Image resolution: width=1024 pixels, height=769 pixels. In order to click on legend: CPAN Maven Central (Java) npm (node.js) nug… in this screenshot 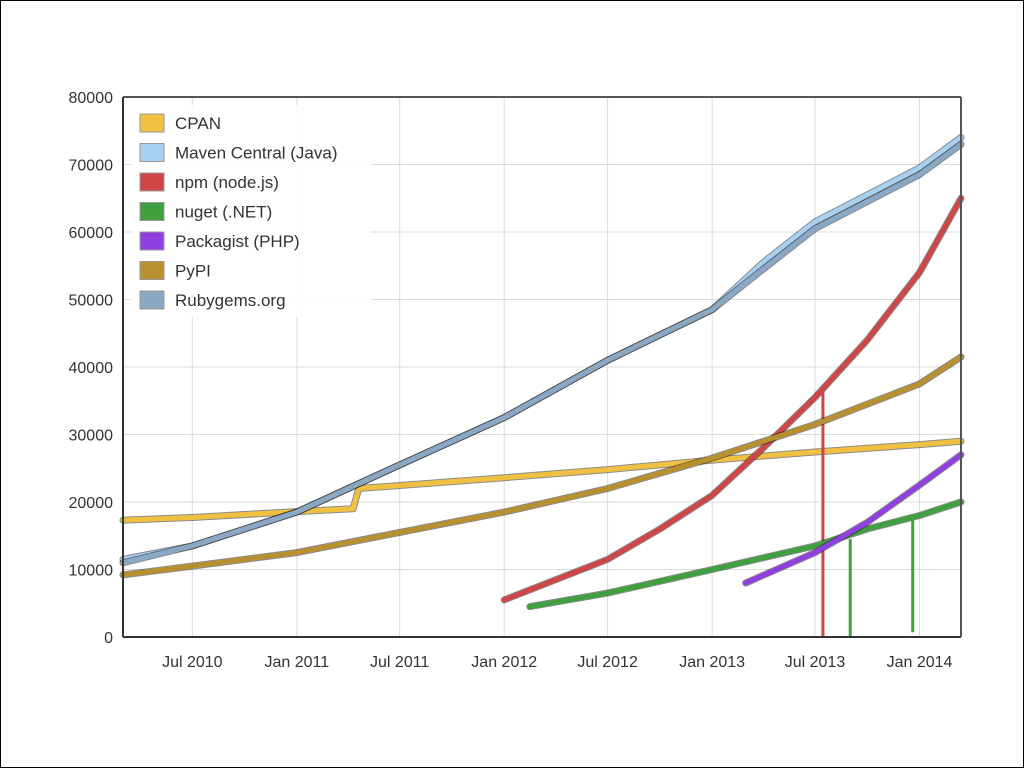, I will do `click(251, 211)`.